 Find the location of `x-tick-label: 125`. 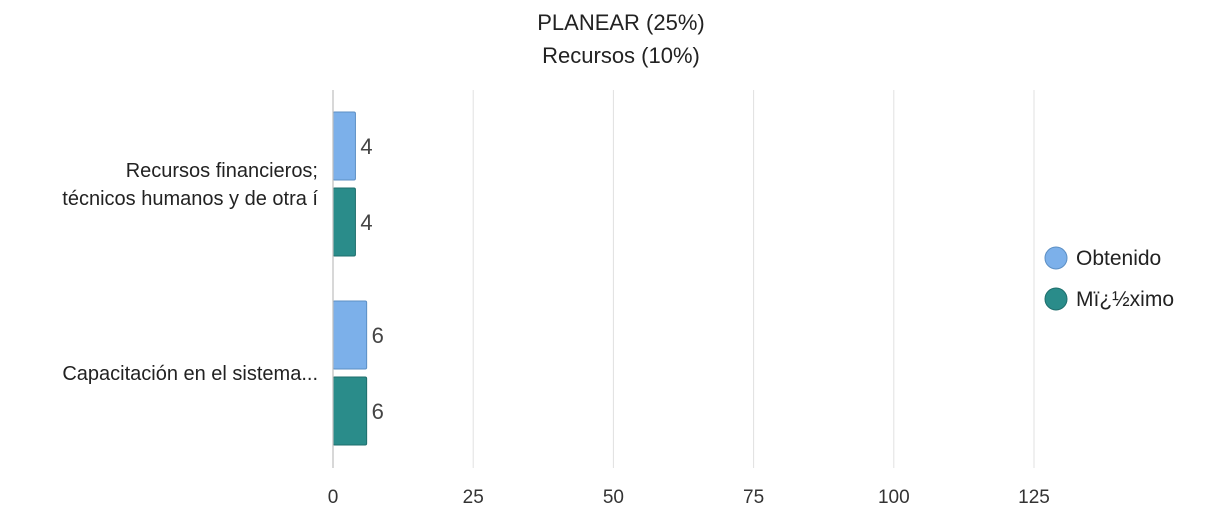

x-tick-label: 125 is located at coordinates (1034, 497).